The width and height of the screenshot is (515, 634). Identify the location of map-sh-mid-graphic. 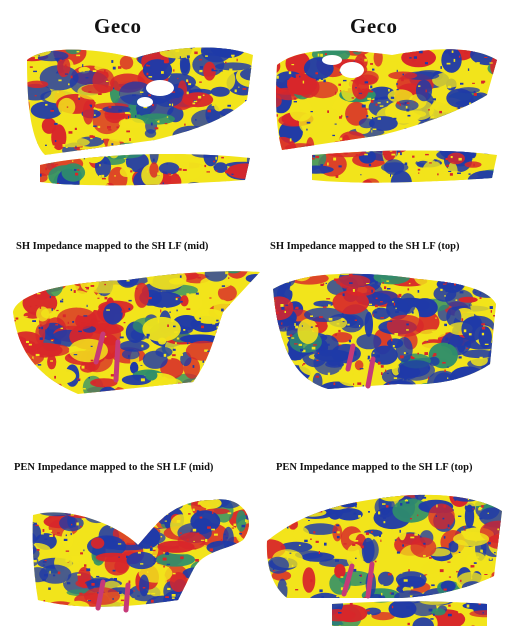
(136, 332).